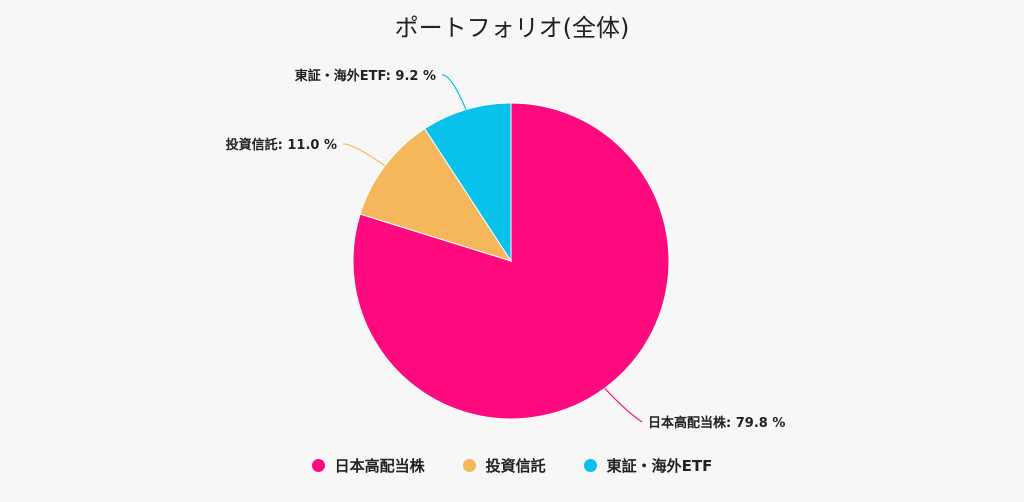 Image resolution: width=1024 pixels, height=502 pixels. What do you see at coordinates (467, 182) in the screenshot?
I see `pie-slice-tse-foreign-etf` at bounding box center [467, 182].